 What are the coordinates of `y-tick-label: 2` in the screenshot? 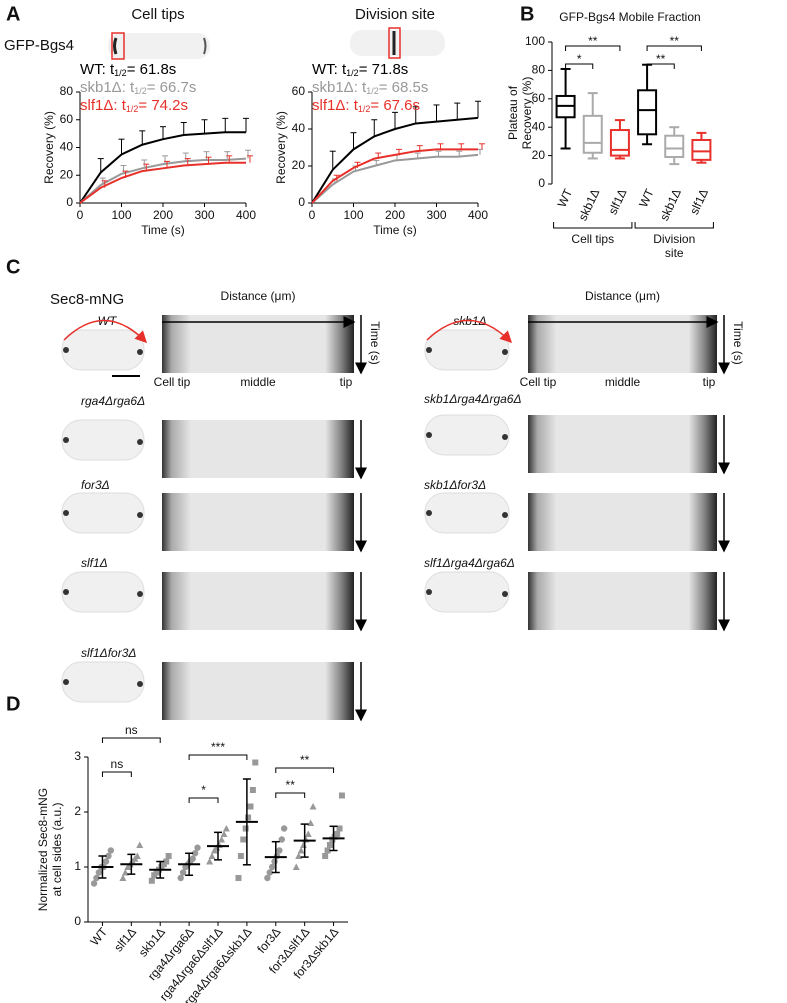 It's located at (77, 811).